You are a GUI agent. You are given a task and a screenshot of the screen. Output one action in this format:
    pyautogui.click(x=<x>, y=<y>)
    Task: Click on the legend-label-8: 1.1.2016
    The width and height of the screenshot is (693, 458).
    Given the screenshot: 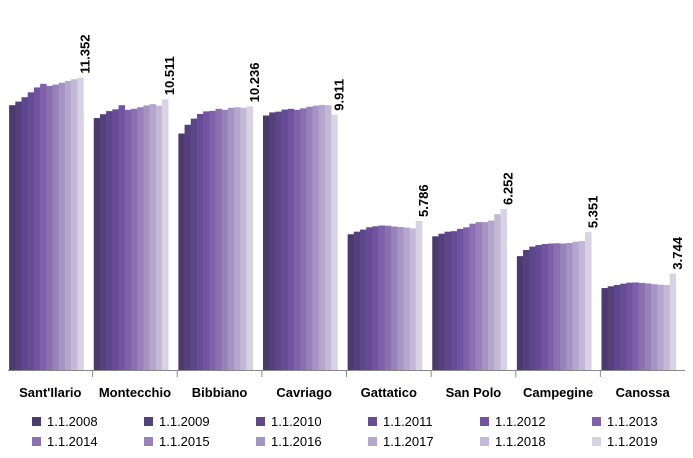 What is the action you would take?
    pyautogui.click(x=296, y=441)
    